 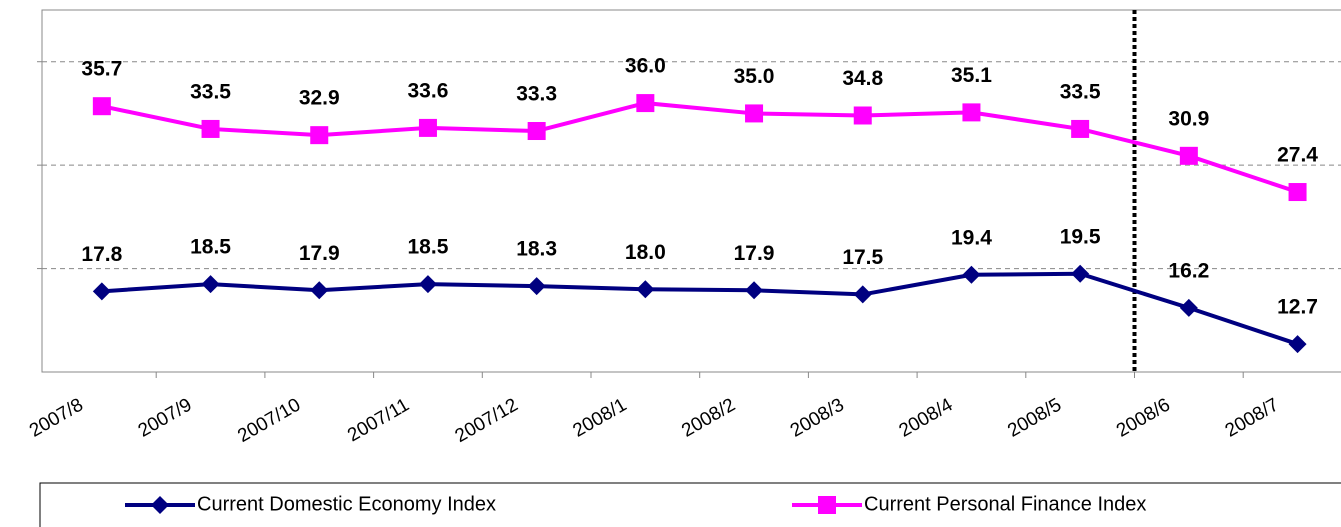 I want to click on x-tick-label: 2008/3, so click(x=817, y=417).